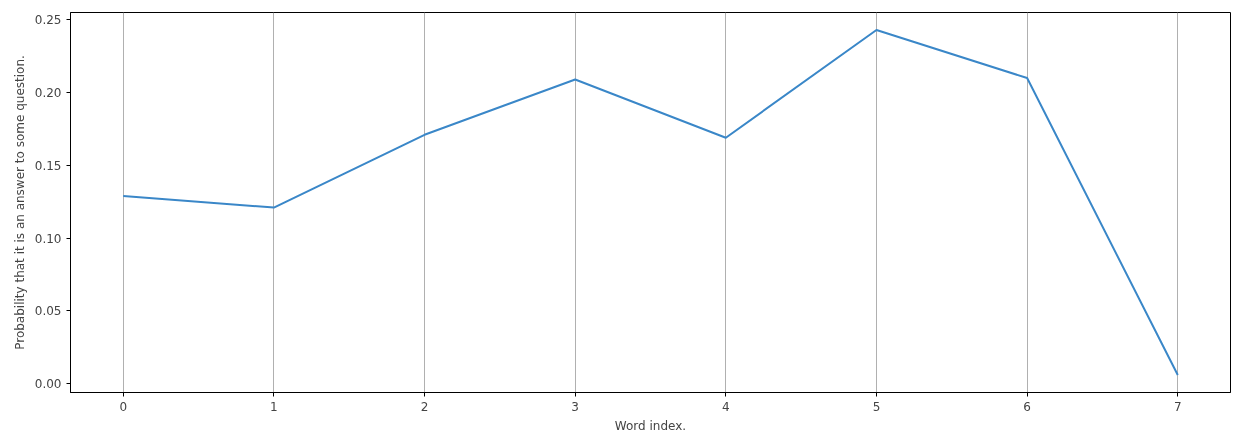 This screenshot has width=1233, height=435. Describe the element at coordinates (274, 406) in the screenshot. I see `x-tick-label: 1` at that location.